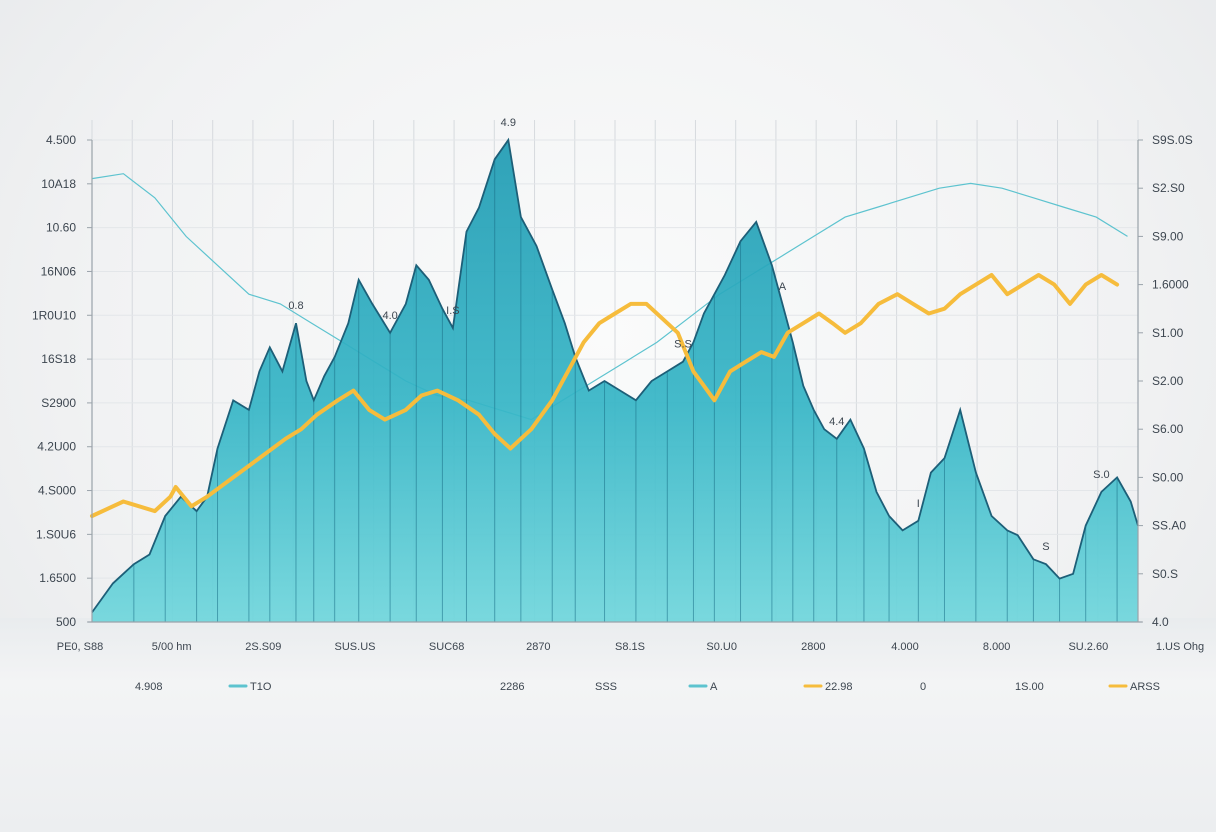 The image size is (1216, 832). What do you see at coordinates (58, 403) in the screenshot?
I see `y-left-tick-label: S2900` at bounding box center [58, 403].